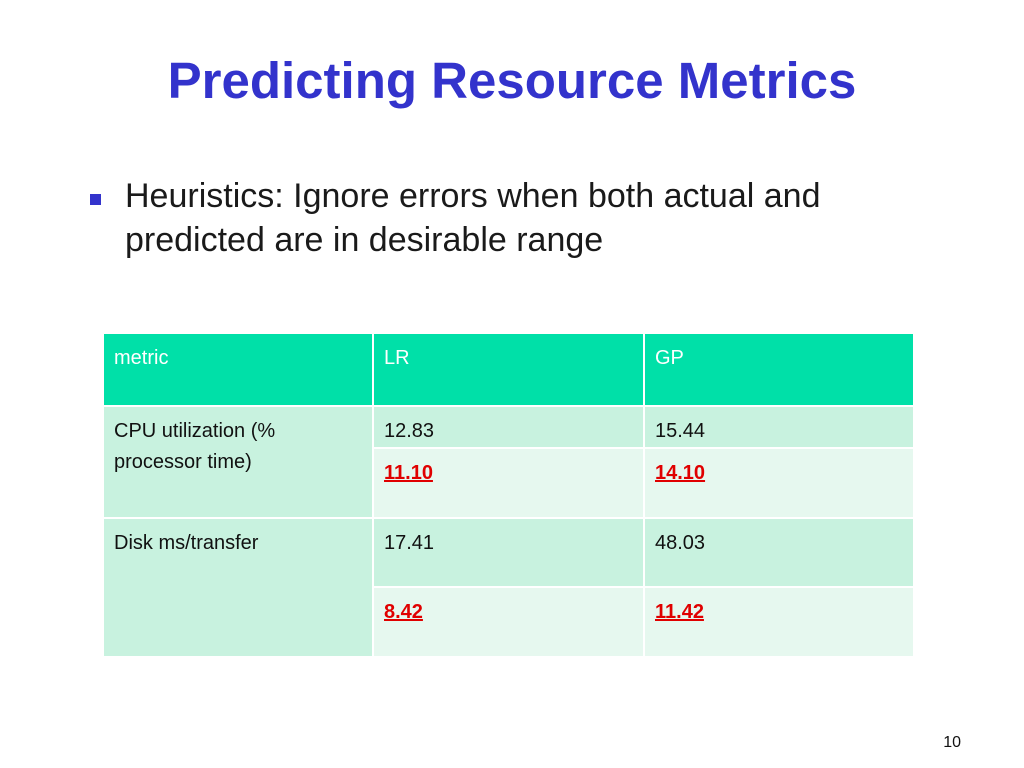  I want to click on slide-title: Predicting Resource Metrics, so click(512, 80).